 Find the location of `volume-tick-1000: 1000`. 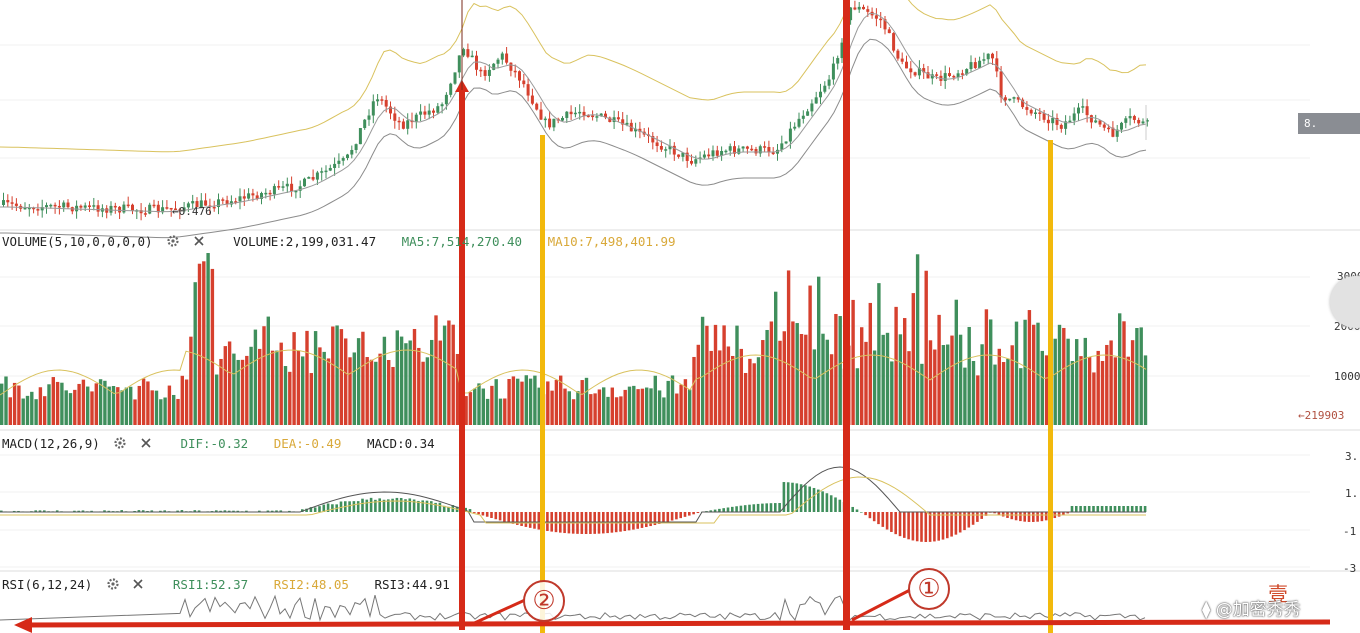

volume-tick-1000: 1000 is located at coordinates (1347, 376).